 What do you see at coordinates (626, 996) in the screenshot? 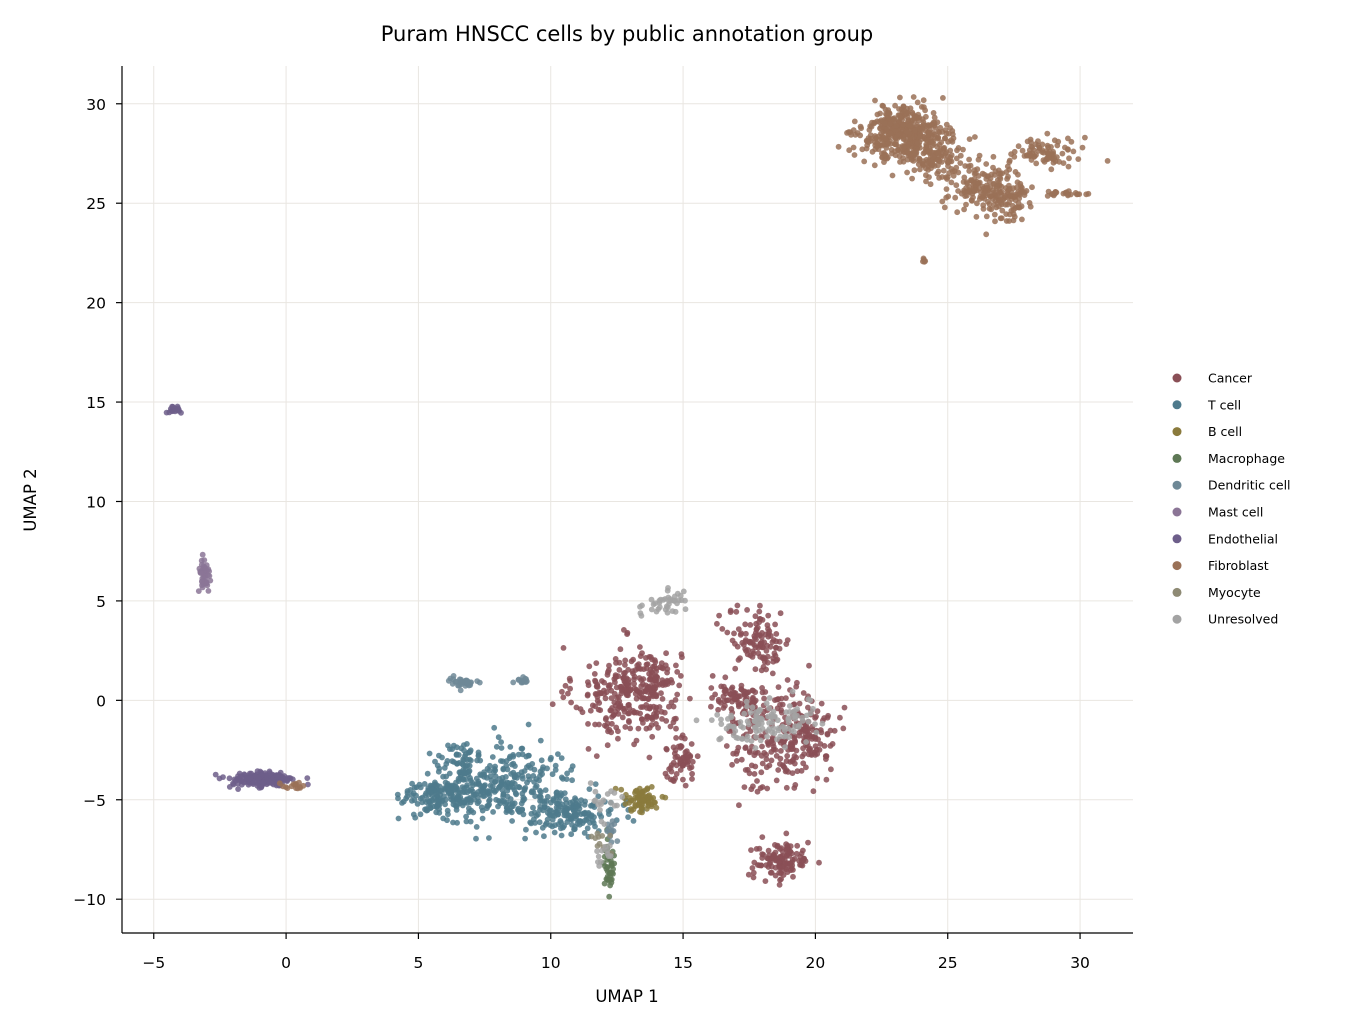
I see `x-axis-label: UMAP 1` at bounding box center [626, 996].